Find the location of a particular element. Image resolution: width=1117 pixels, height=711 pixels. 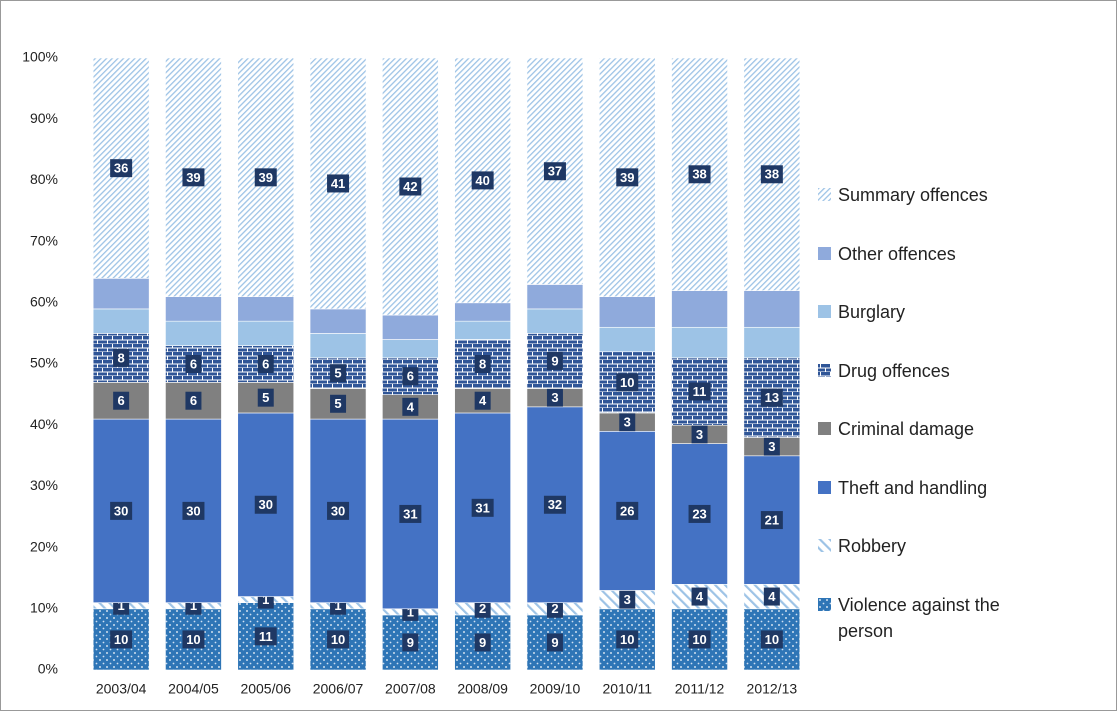

legend-item: Robbery is located at coordinates (938, 546).